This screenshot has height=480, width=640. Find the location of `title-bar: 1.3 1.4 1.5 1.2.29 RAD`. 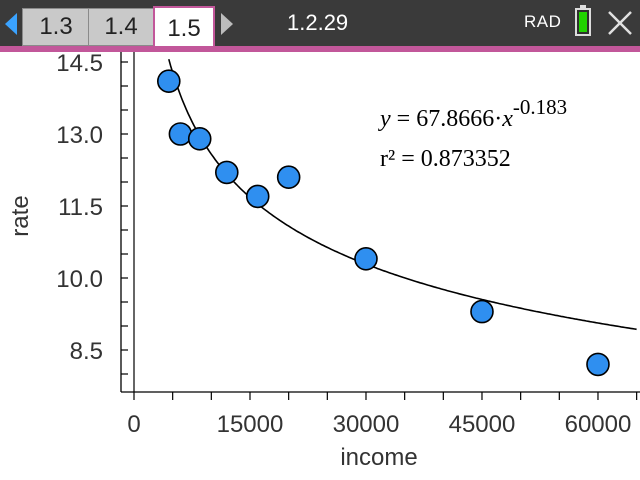

title-bar: 1.3 1.4 1.5 1.2.29 RAD is located at coordinates (320, 25).